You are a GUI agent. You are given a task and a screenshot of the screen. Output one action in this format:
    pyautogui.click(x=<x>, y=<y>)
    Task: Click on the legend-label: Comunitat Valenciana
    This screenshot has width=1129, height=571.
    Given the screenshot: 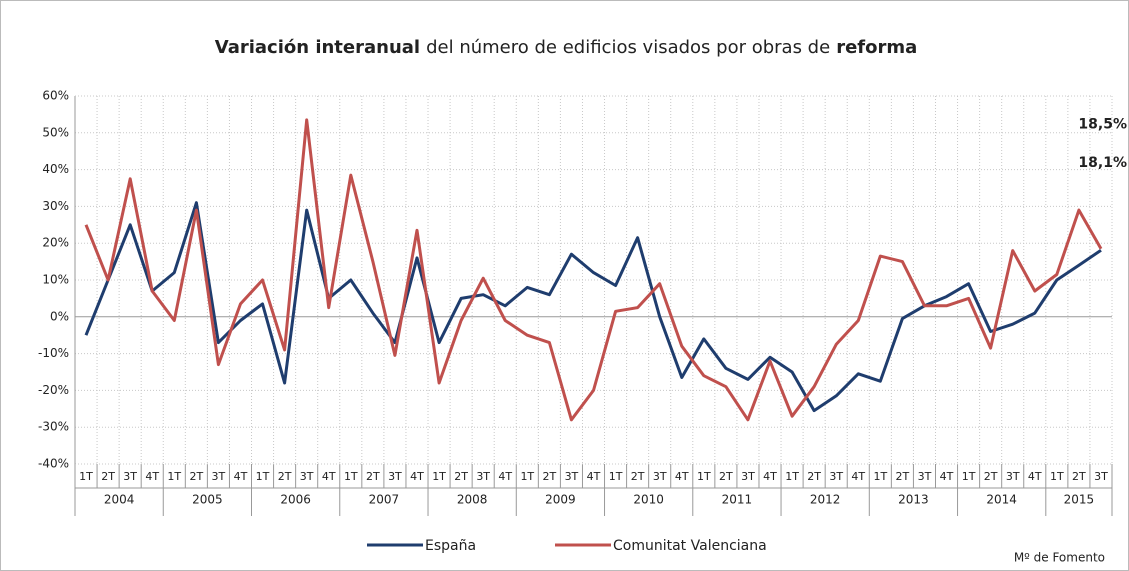 What is the action you would take?
    pyautogui.click(x=690, y=546)
    